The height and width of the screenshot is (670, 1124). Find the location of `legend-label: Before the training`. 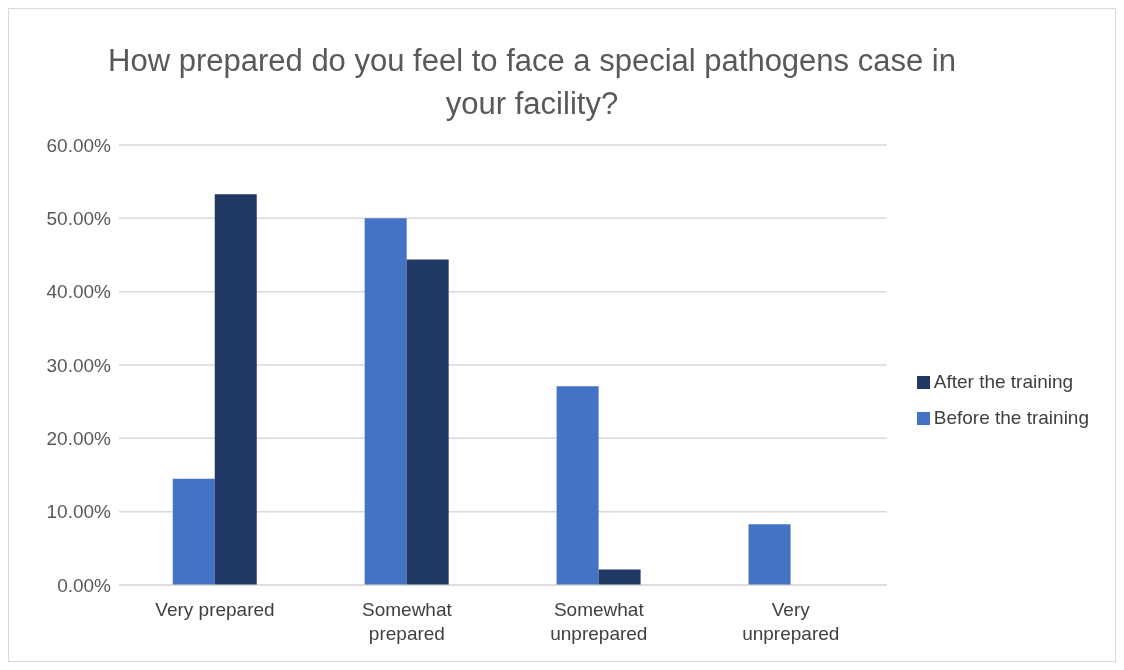

legend-label: Before the training is located at coordinates (1011, 417).